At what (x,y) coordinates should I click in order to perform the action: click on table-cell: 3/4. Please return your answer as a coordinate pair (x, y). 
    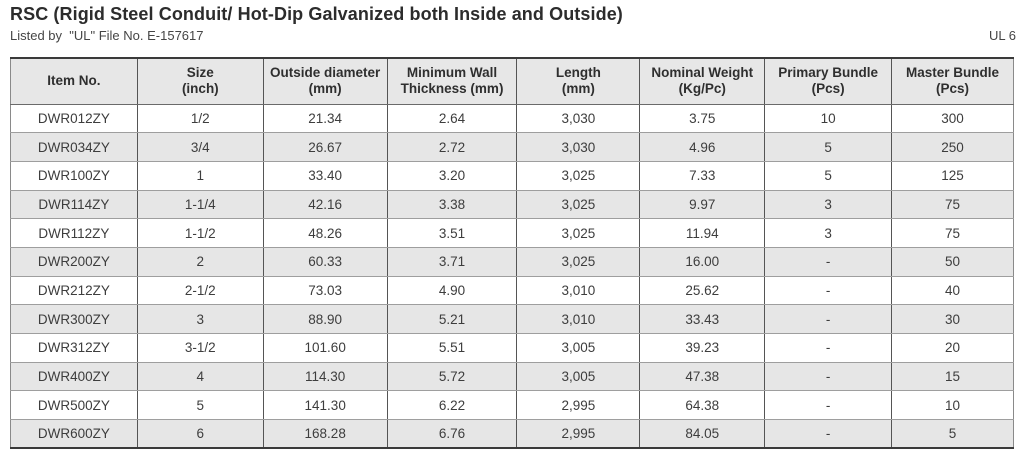
    Looking at the image, I should click on (200, 147).